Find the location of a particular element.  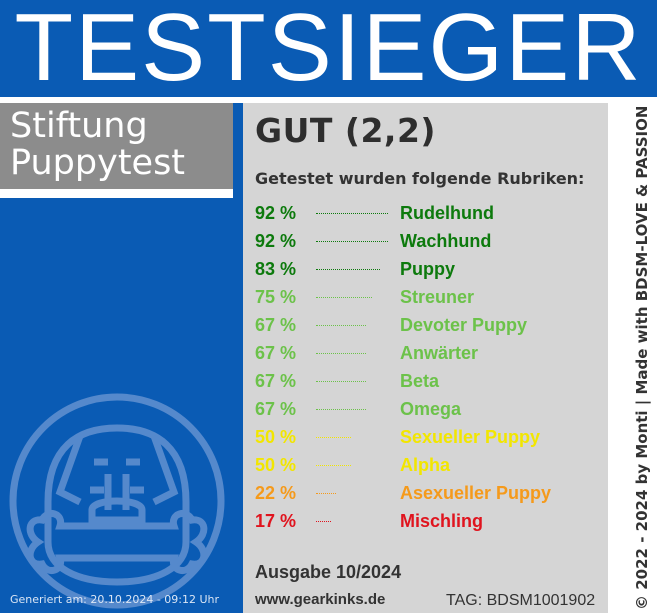

rubric-percent: 17 % is located at coordinates (276, 521).